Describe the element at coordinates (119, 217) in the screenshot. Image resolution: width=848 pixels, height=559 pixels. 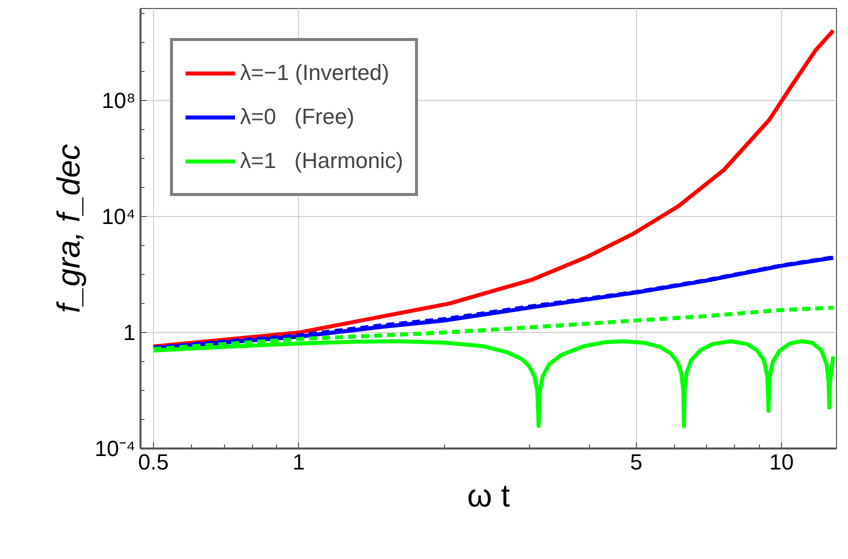
I see `y-tick-label: 10⁴` at that location.